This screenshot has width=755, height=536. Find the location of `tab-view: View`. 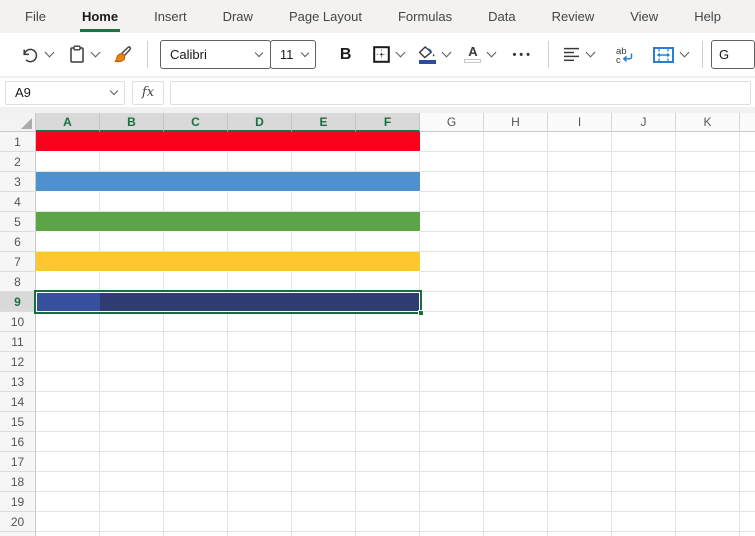

tab-view: View is located at coordinates (644, 16).